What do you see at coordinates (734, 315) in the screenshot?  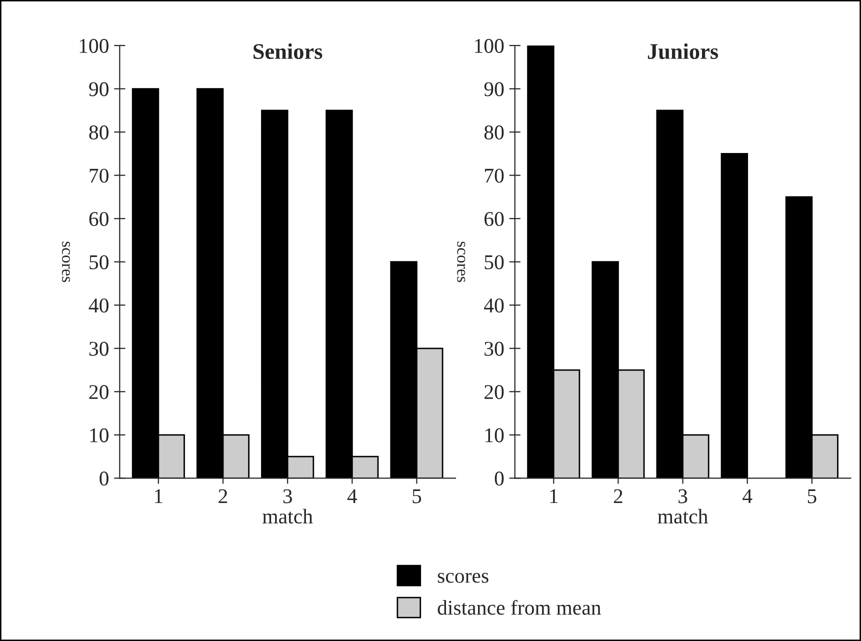 I see `bar` at bounding box center [734, 315].